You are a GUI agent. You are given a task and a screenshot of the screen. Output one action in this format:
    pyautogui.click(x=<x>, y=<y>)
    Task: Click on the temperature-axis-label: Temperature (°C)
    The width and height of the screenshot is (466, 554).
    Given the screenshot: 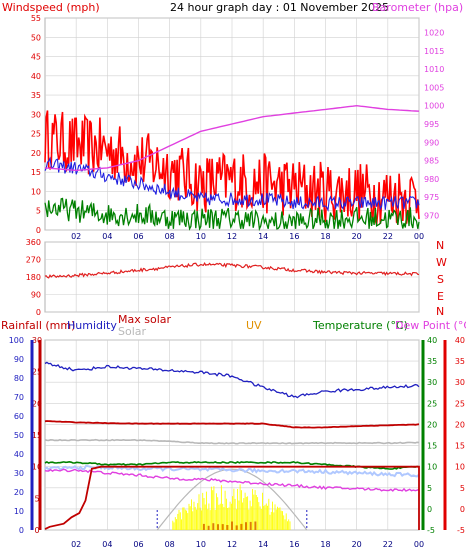 What is the action you would take?
    pyautogui.click(x=360, y=325)
    